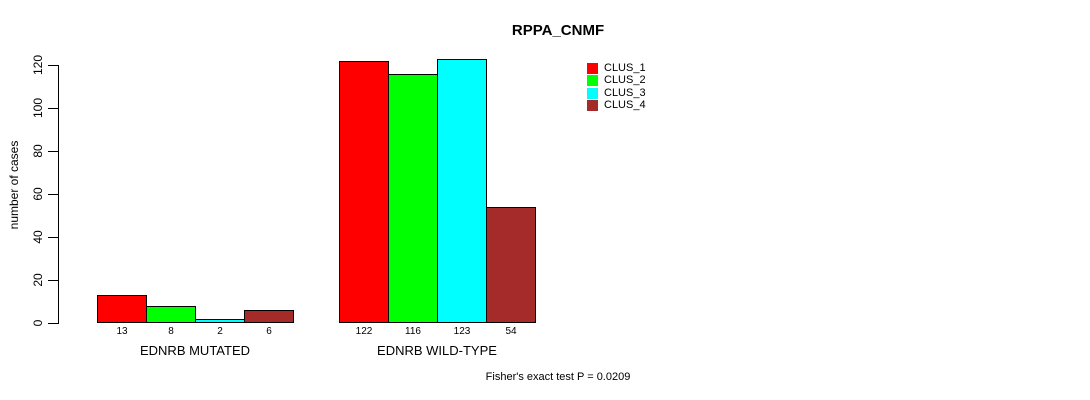  I want to click on bar-clus_3-ednrb-wild-type, so click(462, 191).